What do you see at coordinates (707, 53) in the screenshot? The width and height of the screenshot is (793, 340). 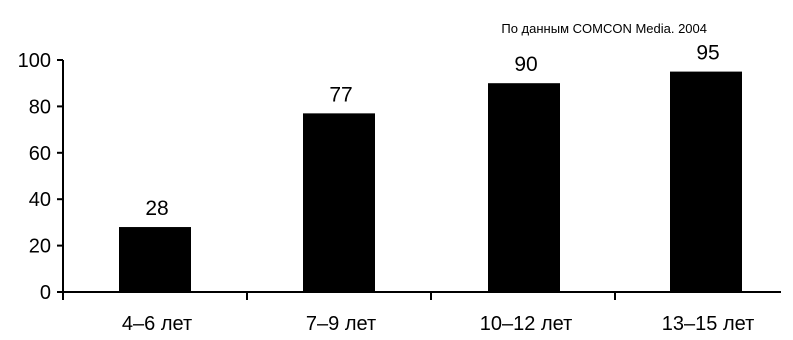 I see `data-label: 95` at bounding box center [707, 53].